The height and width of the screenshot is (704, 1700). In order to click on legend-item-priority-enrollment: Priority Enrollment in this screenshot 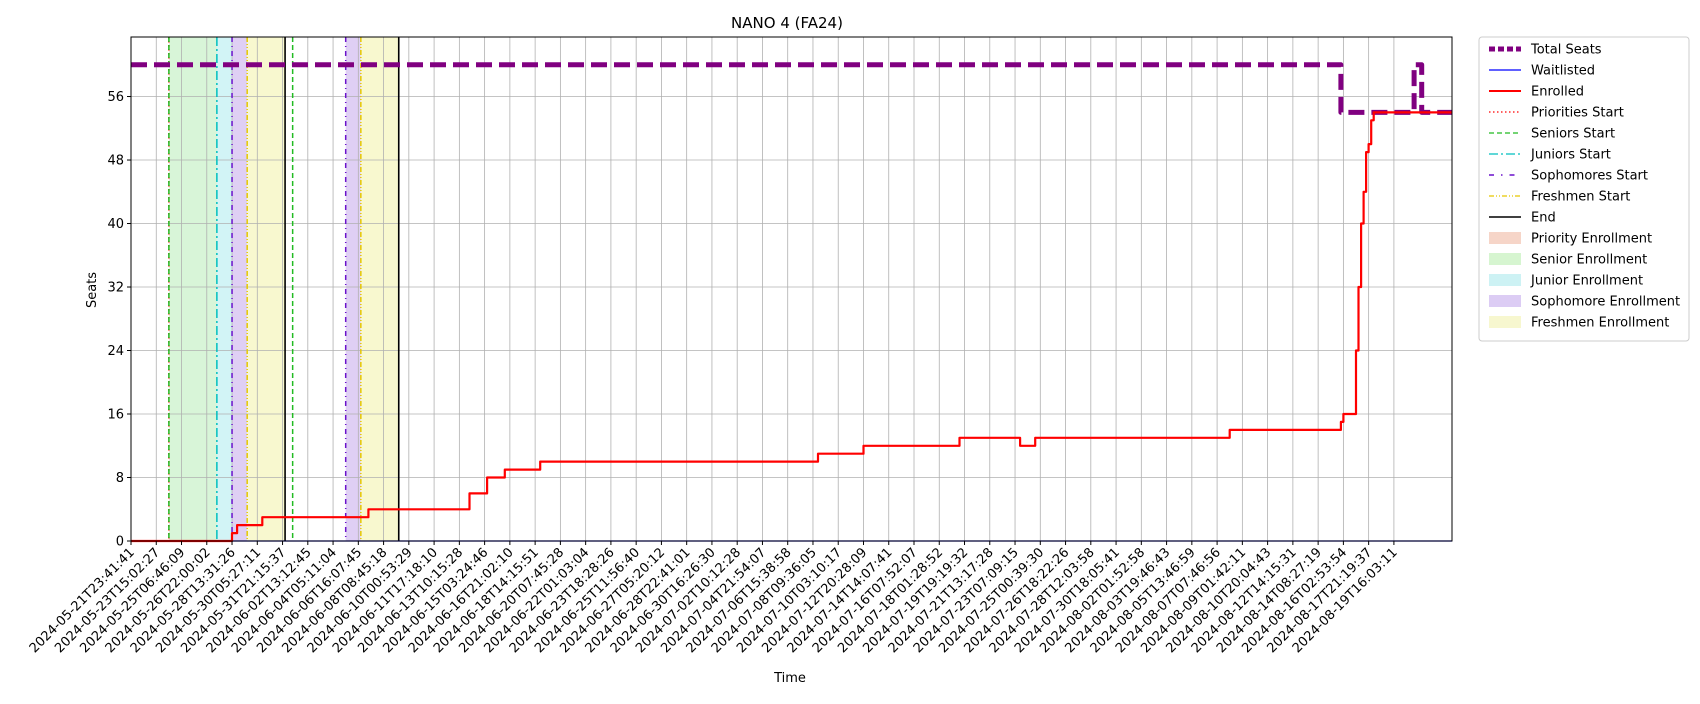, I will do `click(1570, 239)`.